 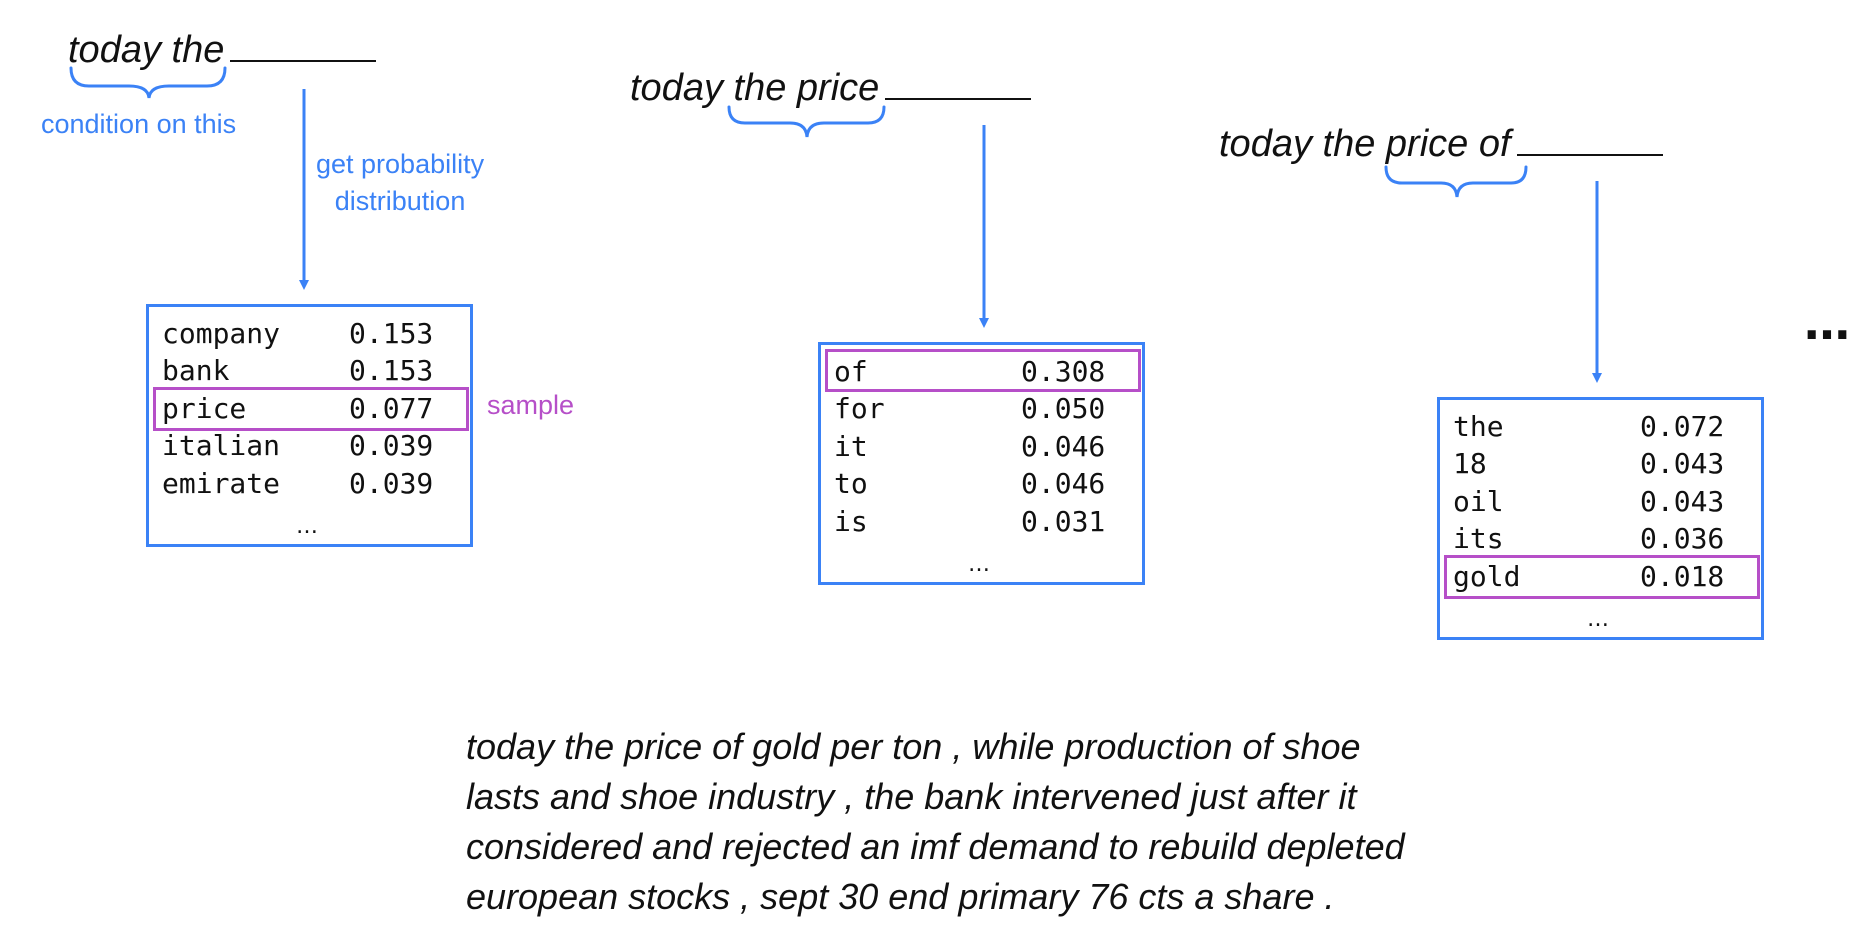 I want to click on table-row: the 0.072, so click(x=1598, y=427).